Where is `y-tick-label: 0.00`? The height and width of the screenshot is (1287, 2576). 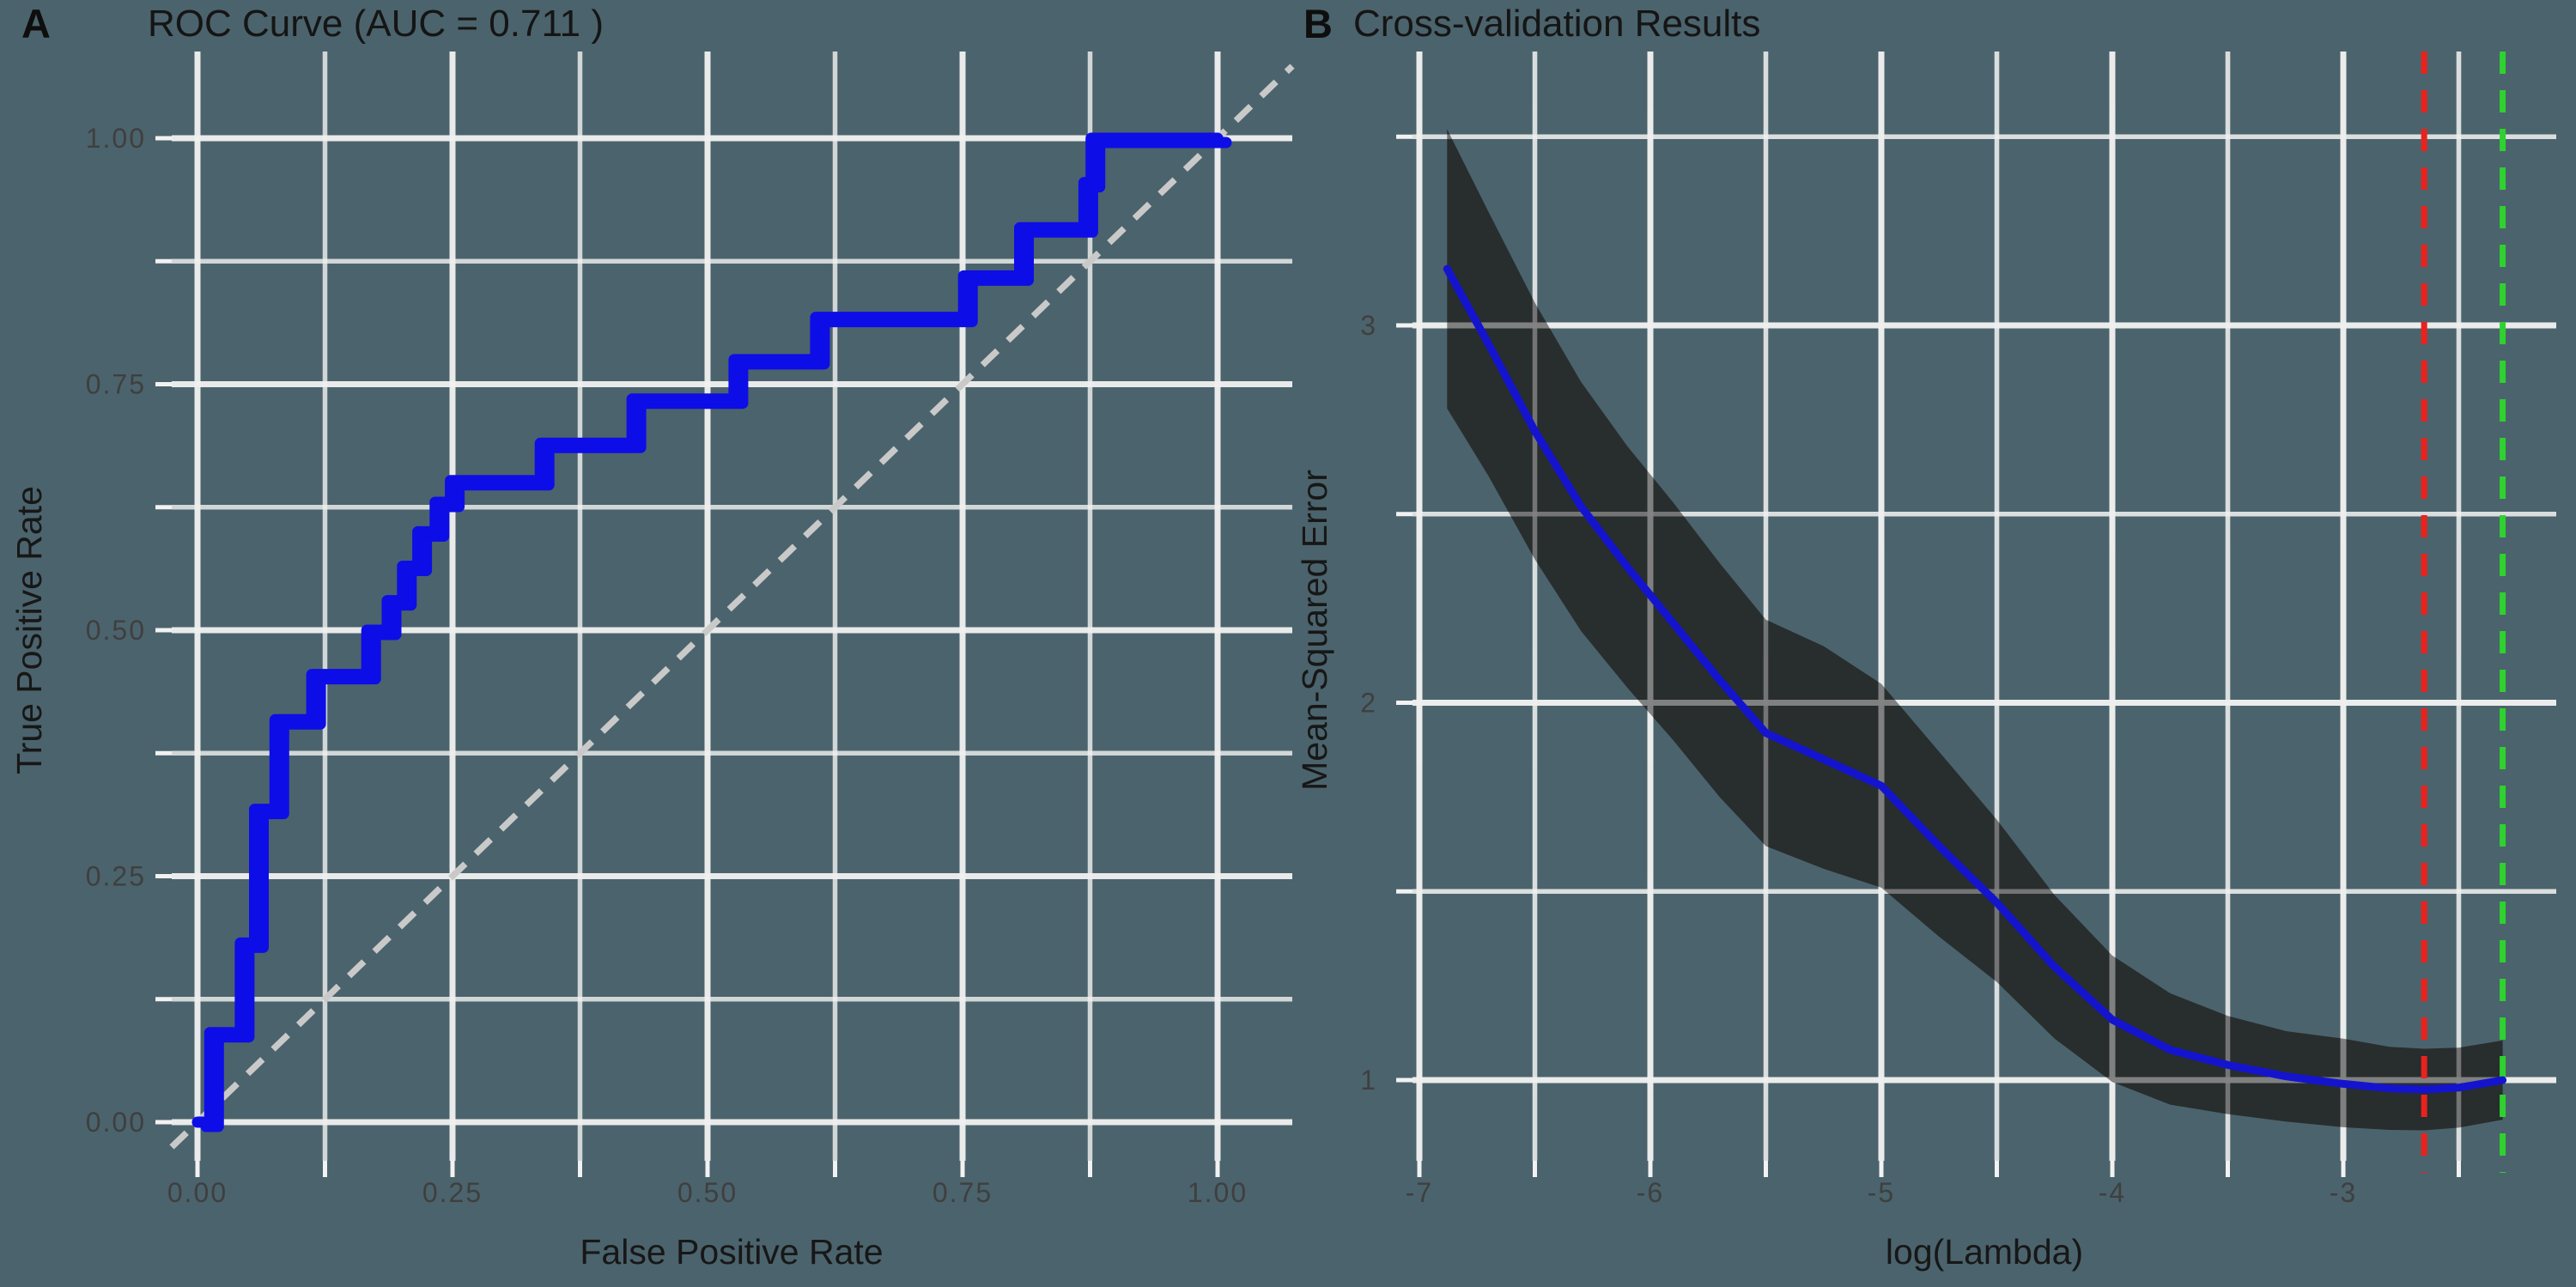 y-tick-label: 0.00 is located at coordinates (116, 1122).